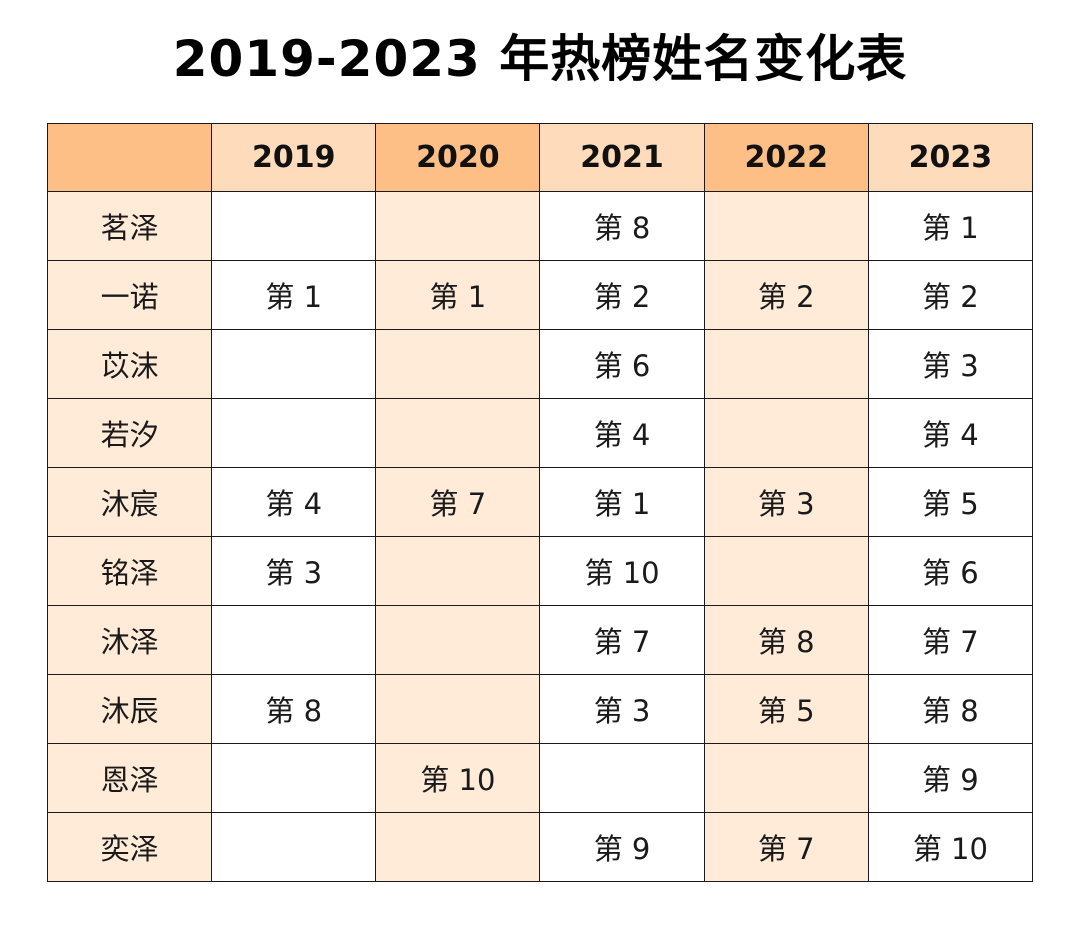 This screenshot has width=1080, height=940. Describe the element at coordinates (950, 571) in the screenshot. I see `rank-cell-2023: 第 6` at that location.